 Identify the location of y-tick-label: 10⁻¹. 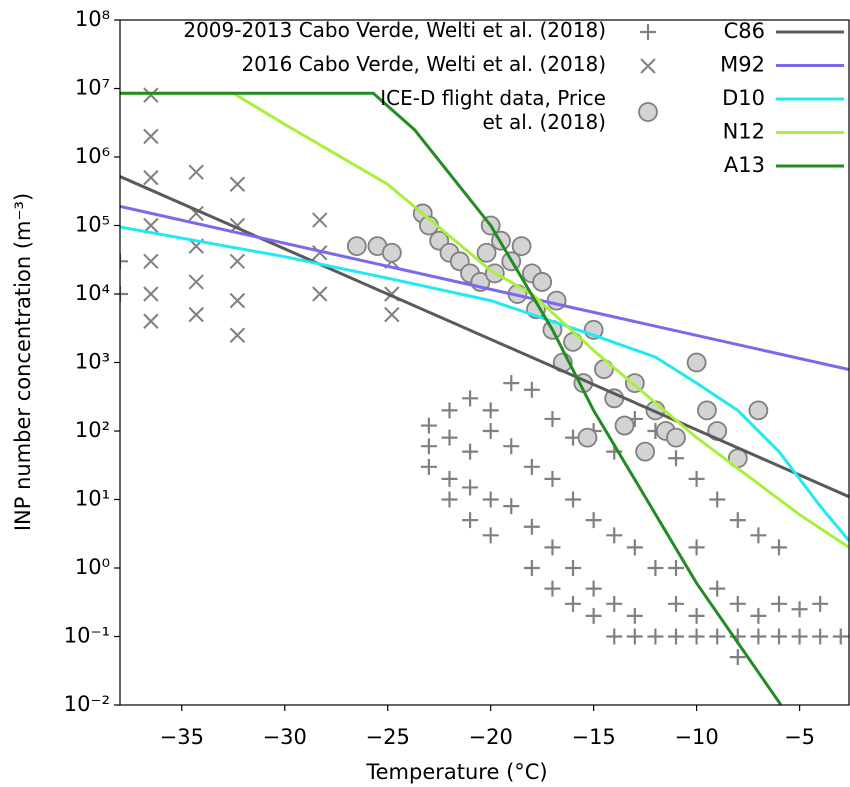
(87, 636).